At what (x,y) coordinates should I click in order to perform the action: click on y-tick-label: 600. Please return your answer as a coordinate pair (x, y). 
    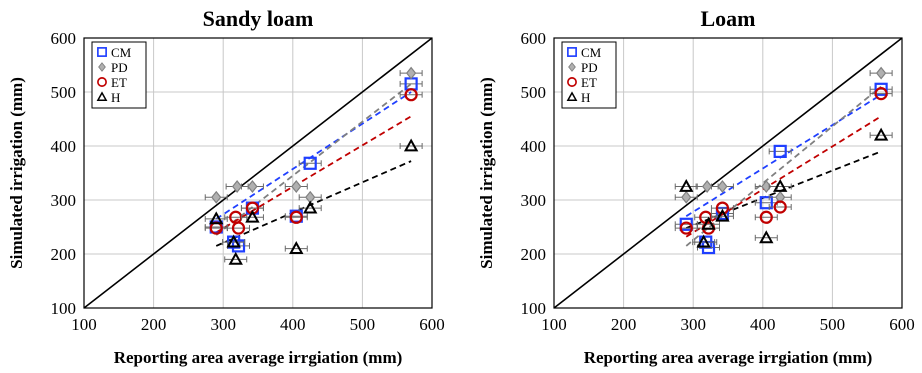
    Looking at the image, I should click on (534, 38).